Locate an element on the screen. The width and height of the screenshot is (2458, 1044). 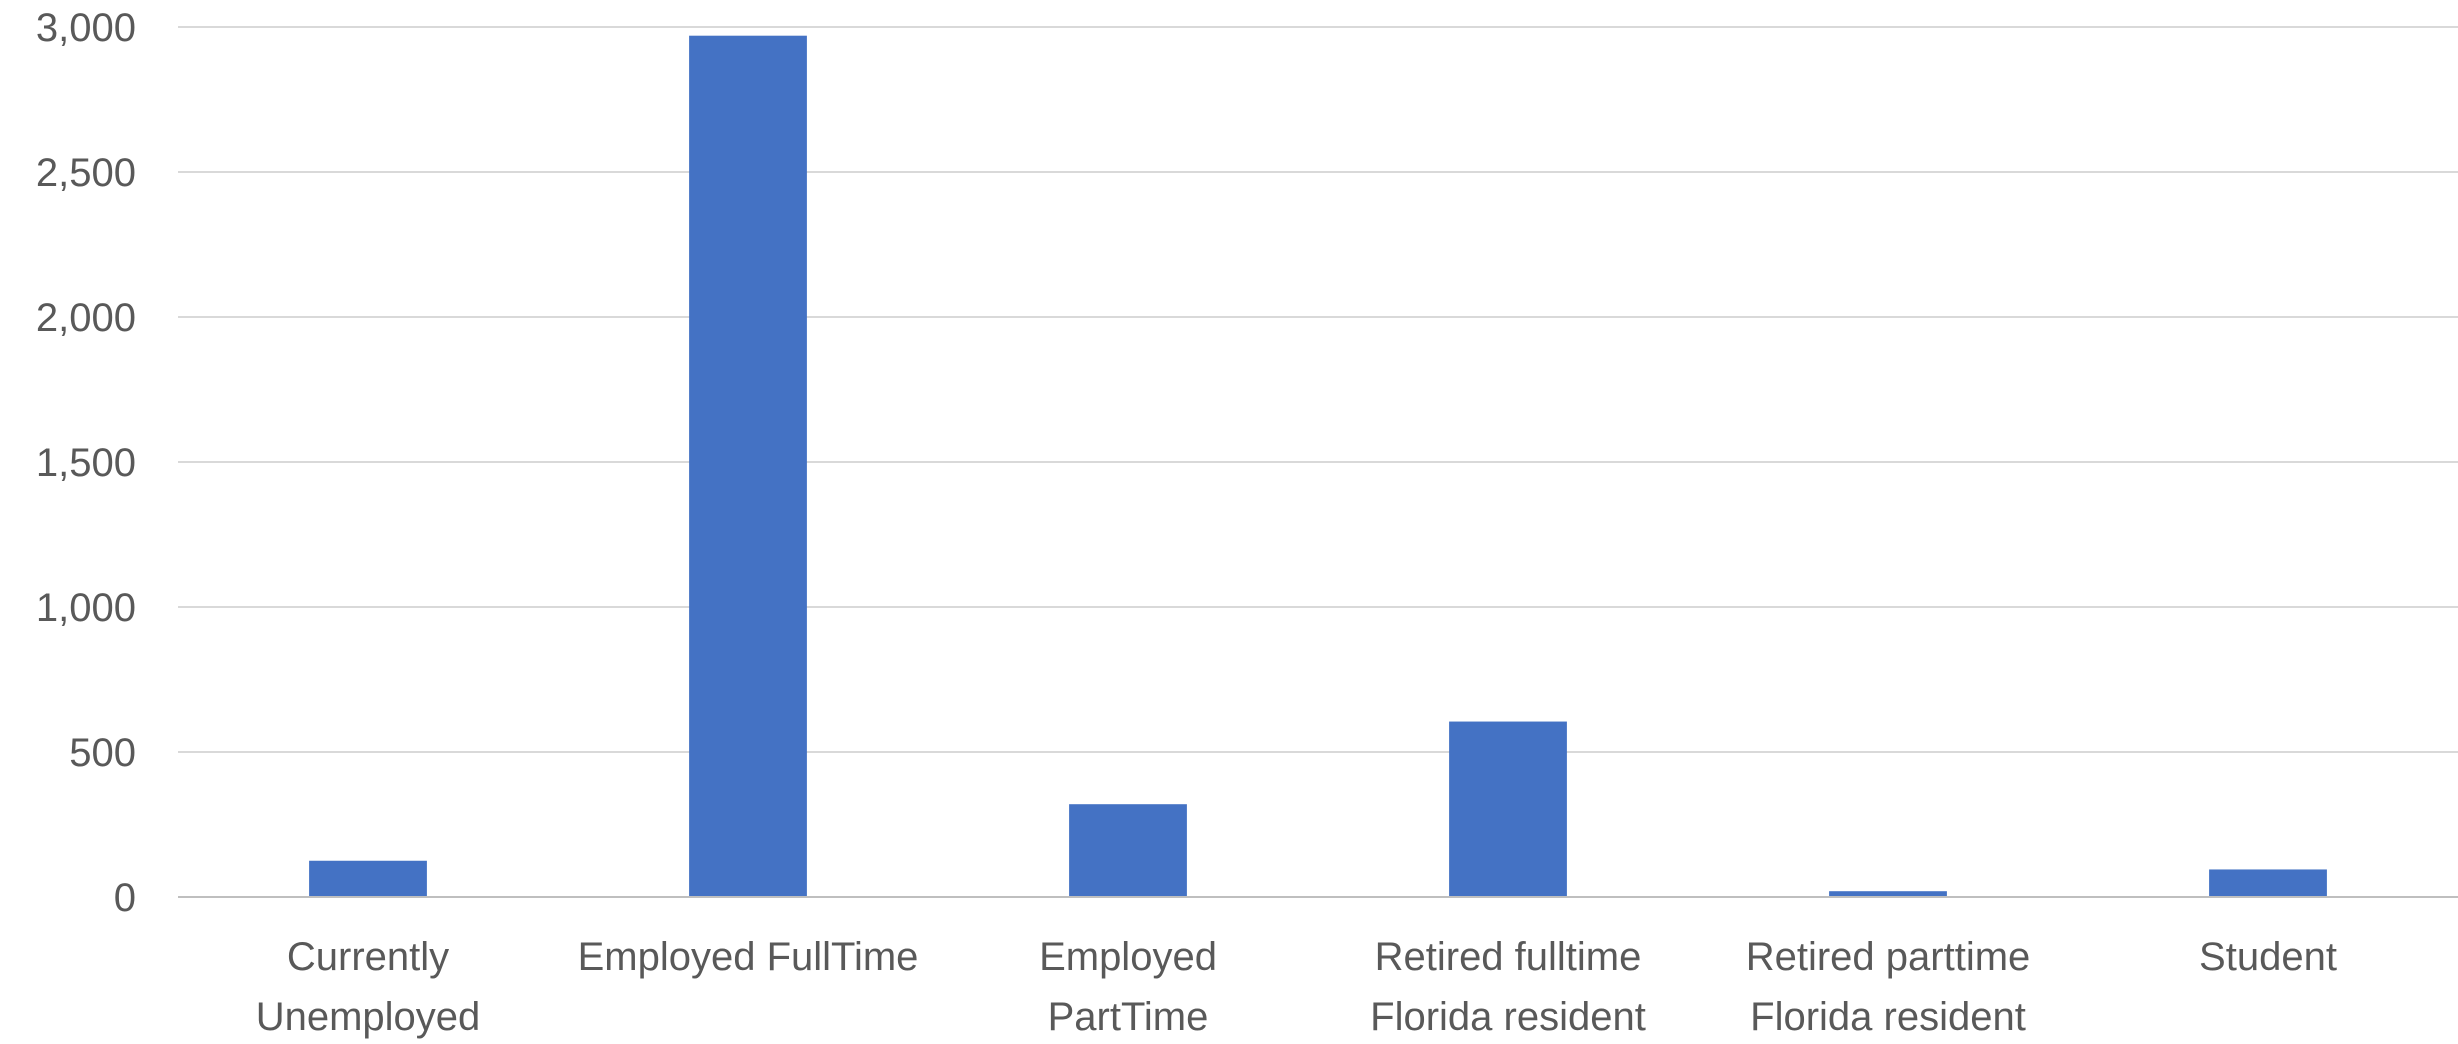
x-category-label: Retired fulltime is located at coordinates (1508, 957).